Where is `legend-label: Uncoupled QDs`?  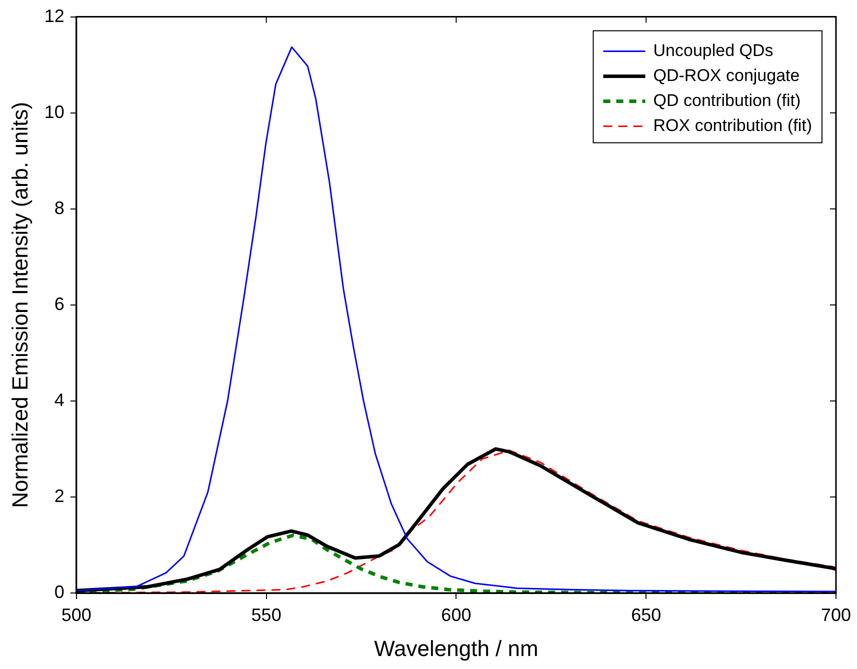
legend-label: Uncoupled QDs is located at coordinates (713, 50).